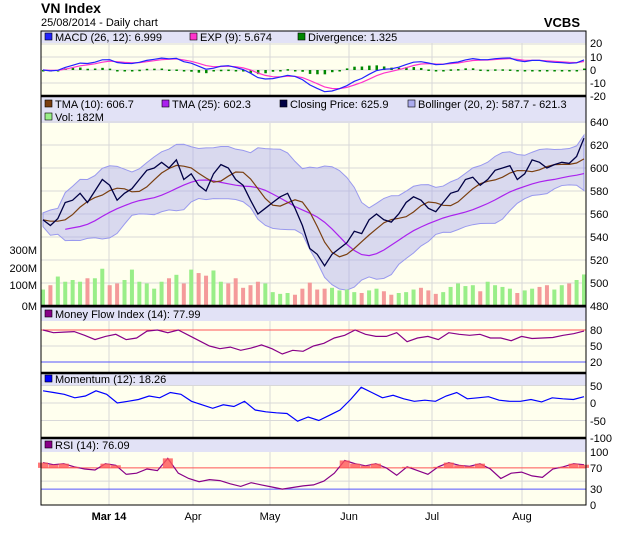  Describe the element at coordinates (598, 97) in the screenshot. I see `macd-axis-tick: -20` at that location.